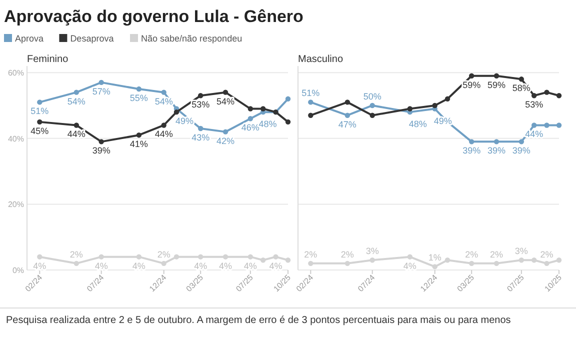 Image resolution: width=576 pixels, height=345 pixels. I want to click on data-label: 41%, so click(139, 144).